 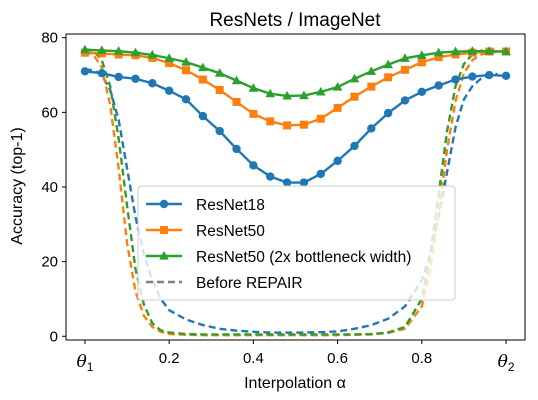 I want to click on x-tick-label: 0.6, so click(x=337, y=358).